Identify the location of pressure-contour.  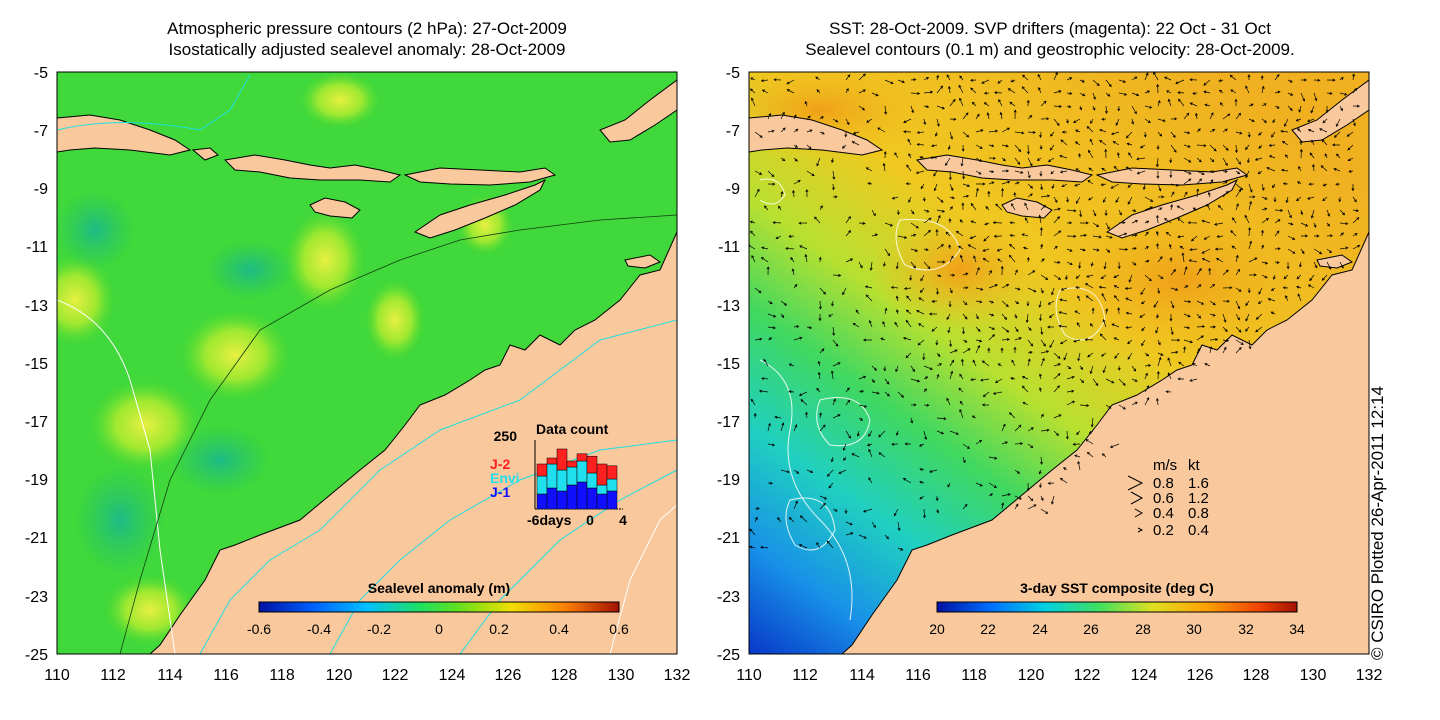
(643, 579).